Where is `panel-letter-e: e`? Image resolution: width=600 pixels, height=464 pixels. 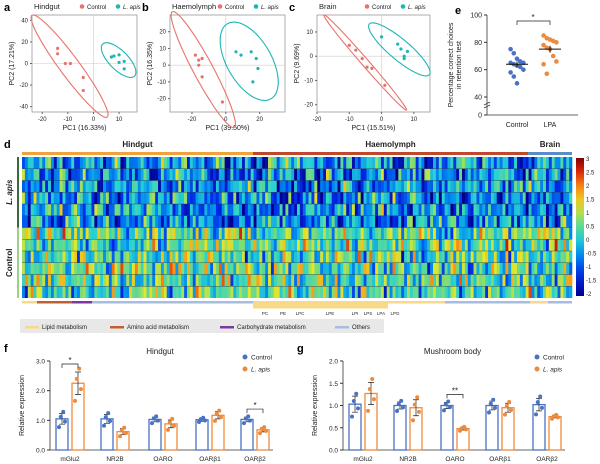
panel-letter-e: e is located at coordinates (458, 11).